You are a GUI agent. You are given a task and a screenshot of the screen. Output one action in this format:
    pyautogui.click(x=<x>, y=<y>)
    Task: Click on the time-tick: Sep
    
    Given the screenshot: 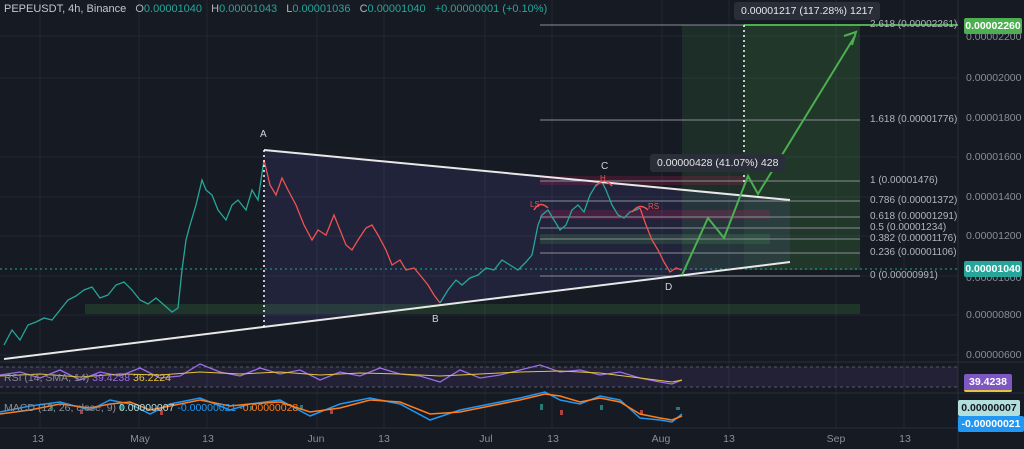 What is the action you would take?
    pyautogui.click(x=836, y=439)
    